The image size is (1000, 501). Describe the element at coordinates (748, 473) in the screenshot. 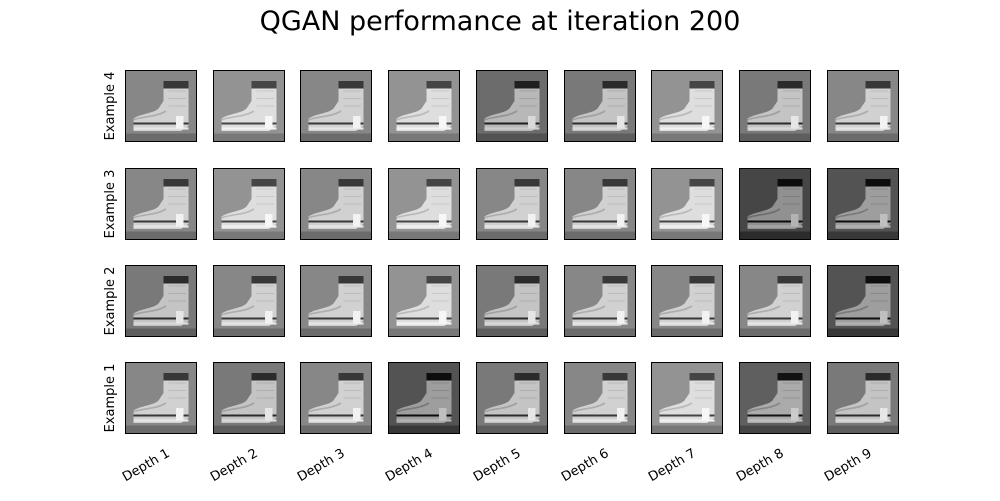

I see `column-label: Depth 8` at that location.